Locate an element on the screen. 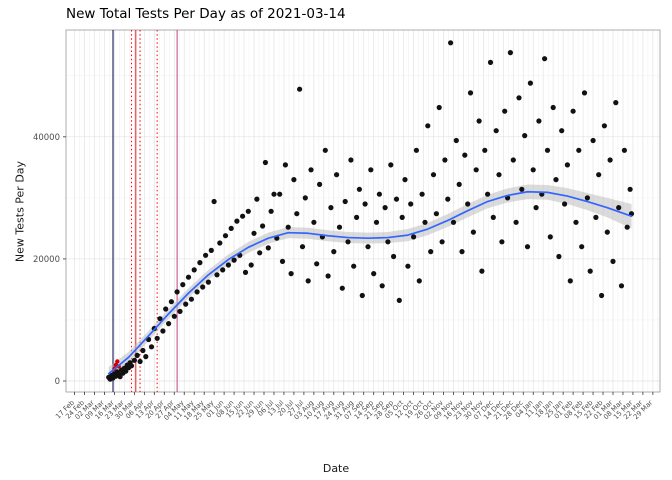 The width and height of the screenshot is (672, 480). y-tick-labels: 0 20000 40000 is located at coordinates (46, 260).